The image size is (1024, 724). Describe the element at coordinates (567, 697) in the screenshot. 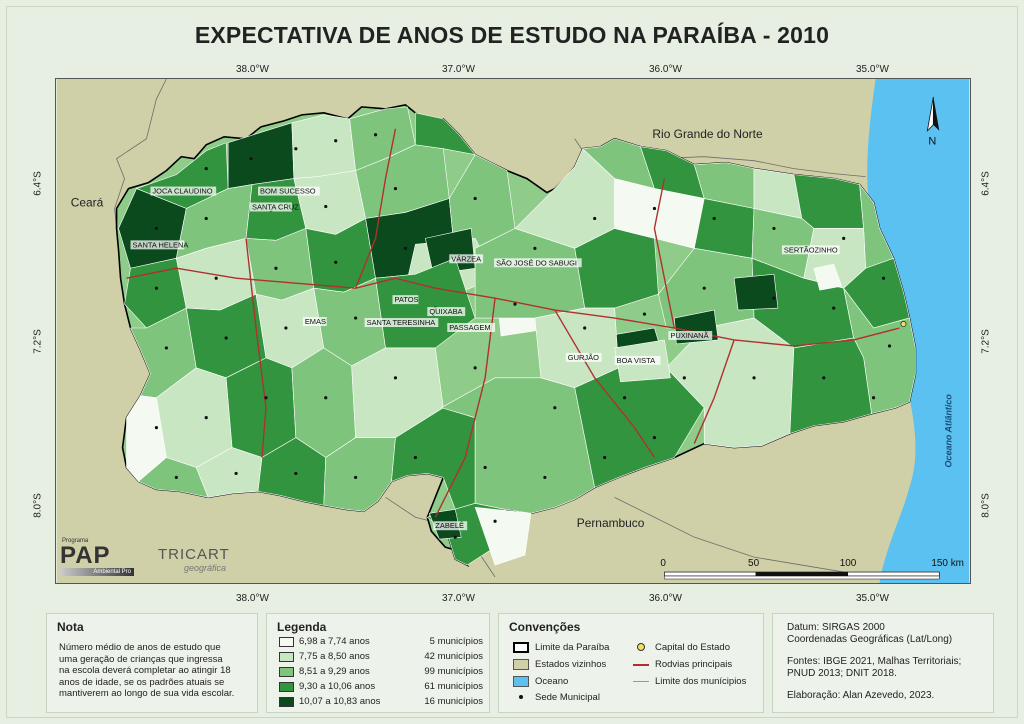

I see `conv-label-sede: Sede Municipal` at that location.